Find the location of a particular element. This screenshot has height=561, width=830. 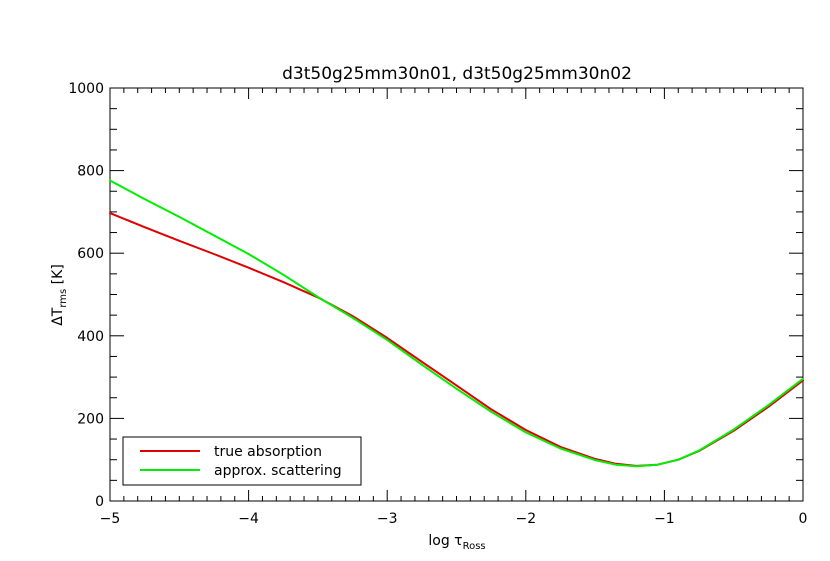

x-tick-labels: −5 −4 −3 −2 −1 0 is located at coordinates (454, 519).